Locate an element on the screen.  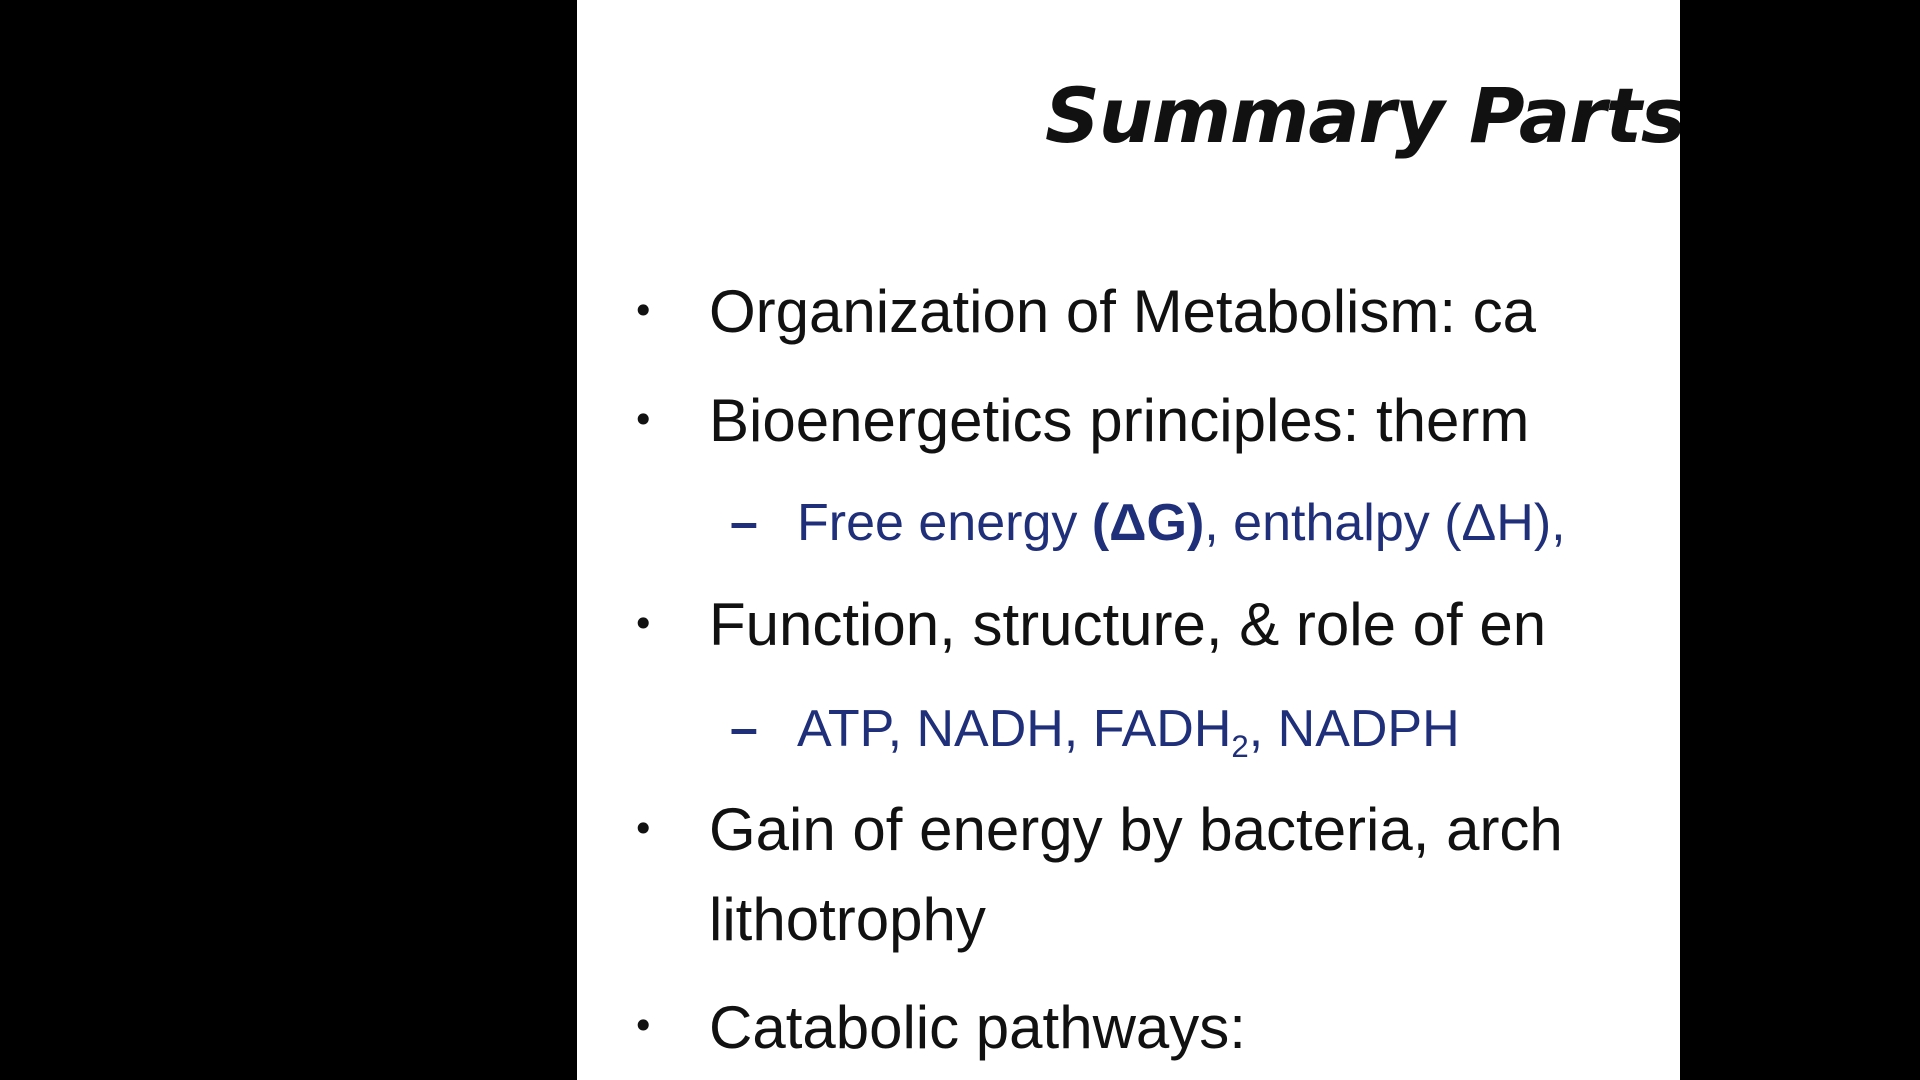
subscript: 2 is located at coordinates (1240, 746).